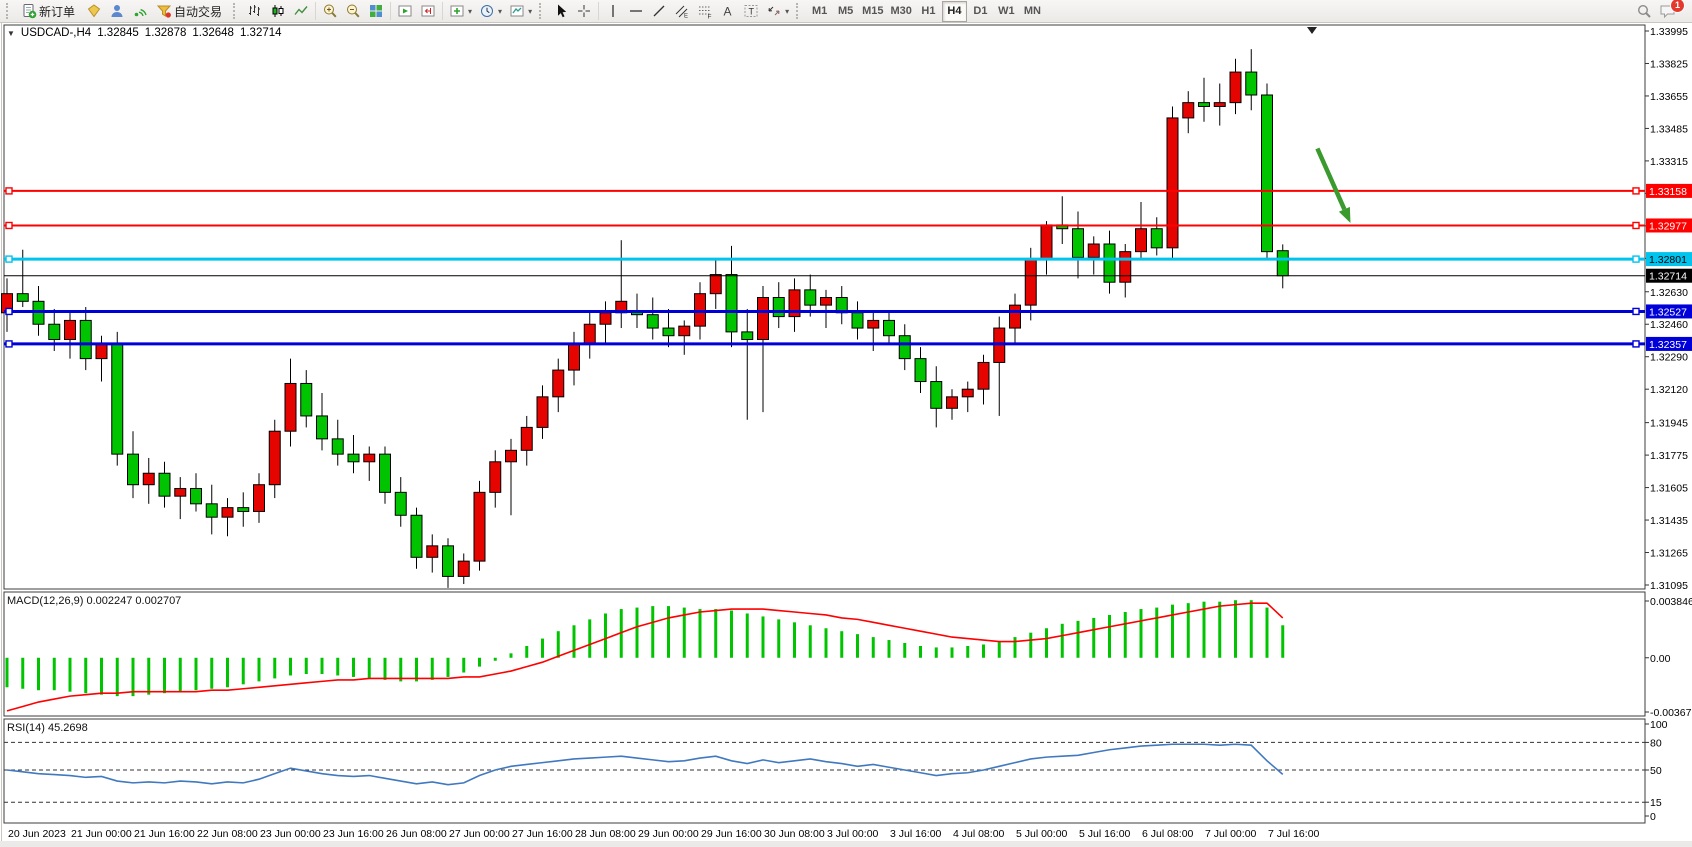 Image resolution: width=1692 pixels, height=847 pixels. What do you see at coordinates (1032, 11) in the screenshot?
I see `timeframe-mn-button: MN` at bounding box center [1032, 11].